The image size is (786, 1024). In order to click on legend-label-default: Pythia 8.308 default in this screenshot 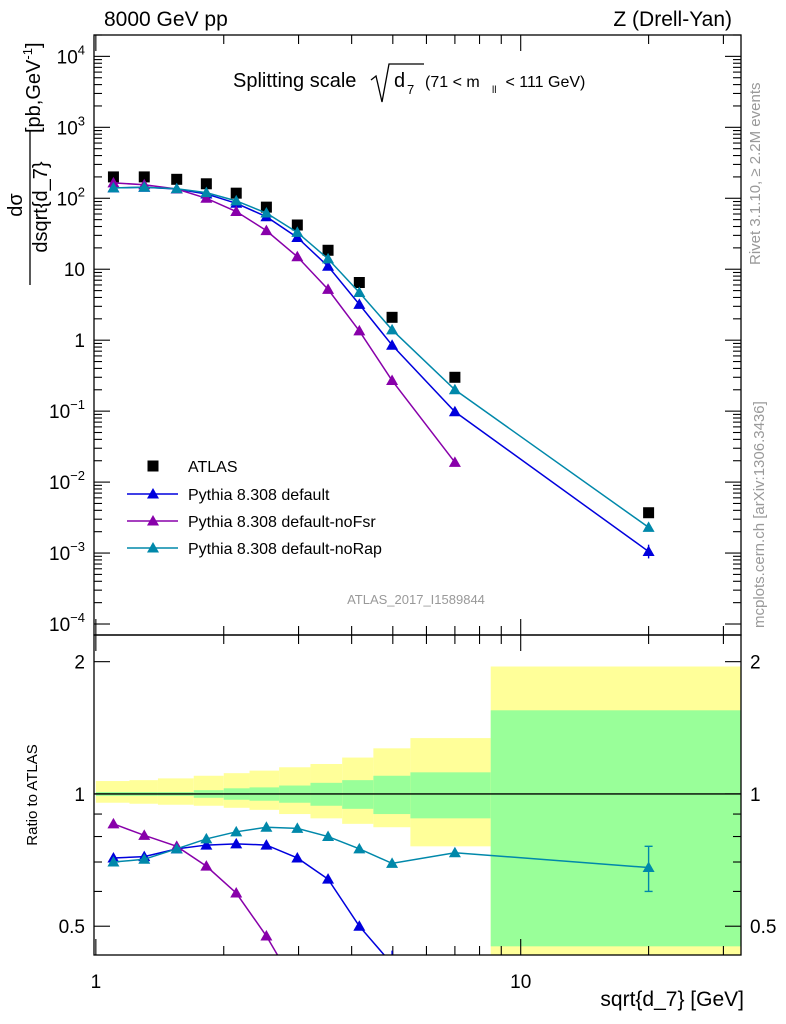, I will do `click(259, 495)`.